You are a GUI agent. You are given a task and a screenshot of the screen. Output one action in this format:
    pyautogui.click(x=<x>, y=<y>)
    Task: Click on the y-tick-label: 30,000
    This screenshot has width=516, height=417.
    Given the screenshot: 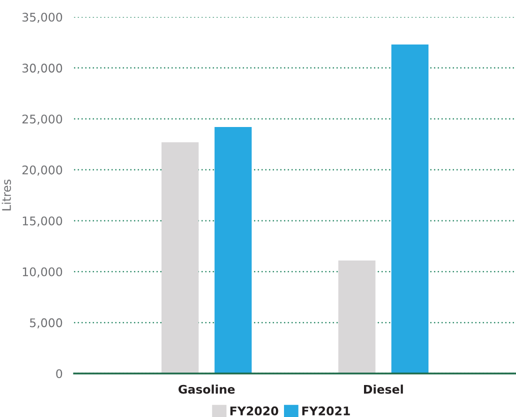 What is the action you would take?
    pyautogui.click(x=42, y=69)
    